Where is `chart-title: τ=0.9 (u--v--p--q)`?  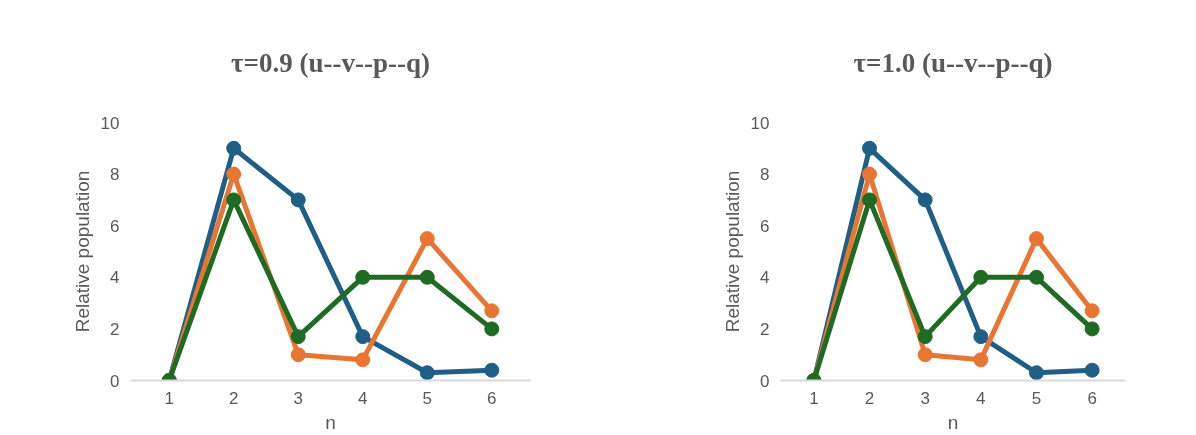
chart-title: τ=0.9 (u--v--p--q) is located at coordinates (330, 62).